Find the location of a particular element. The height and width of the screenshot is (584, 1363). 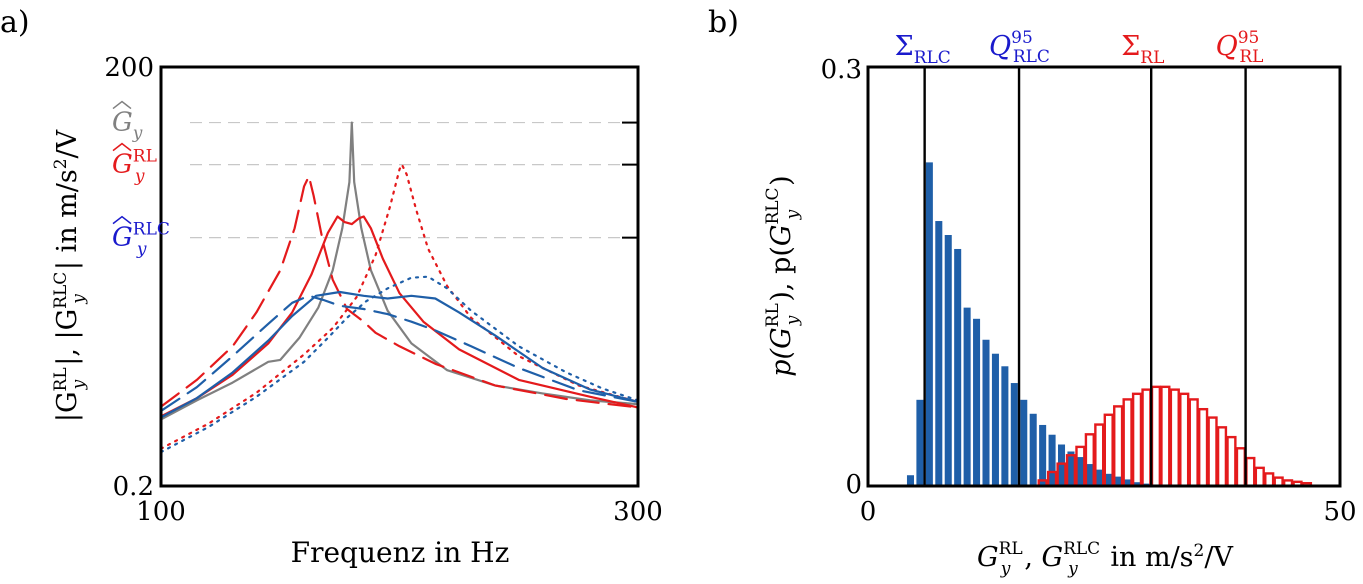

vertical-line-labels-group: ΣRLC Q95 RLC ΣRL Q95 RL is located at coordinates (1079, 48).